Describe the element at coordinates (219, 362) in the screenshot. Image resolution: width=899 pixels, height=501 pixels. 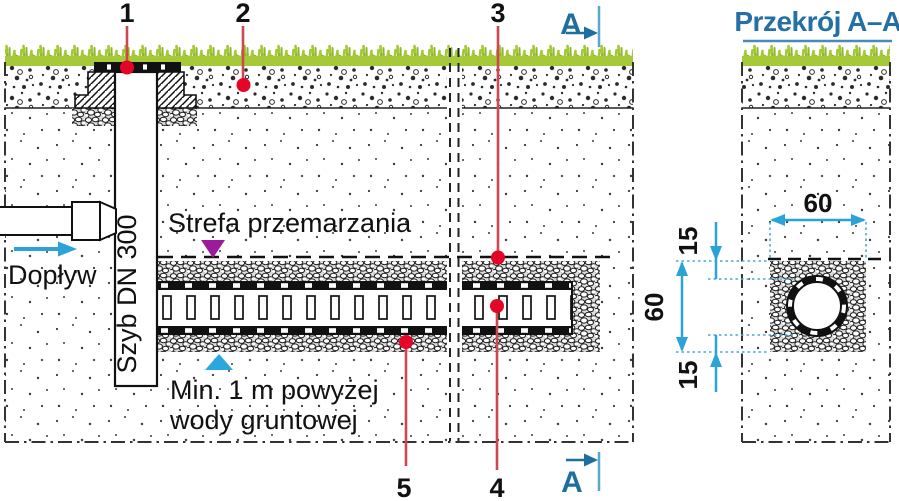
I see `groundwater-marker-icon` at that location.